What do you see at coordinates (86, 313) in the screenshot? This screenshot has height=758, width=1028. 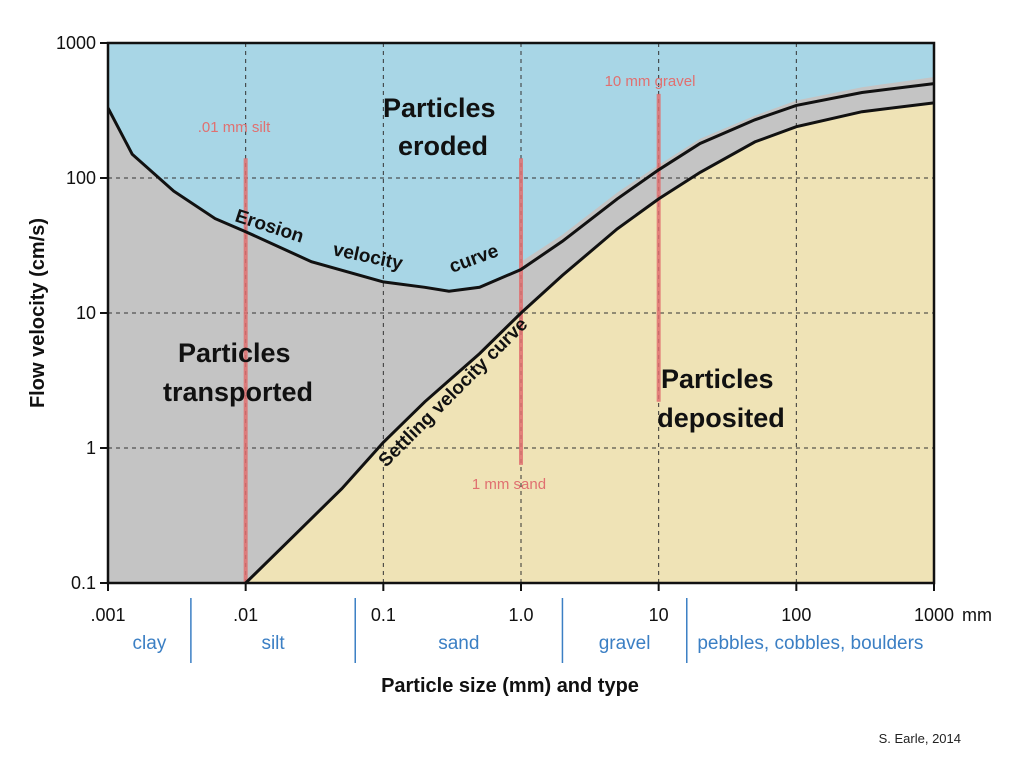 I see `y-tick-label: 10` at bounding box center [86, 313].